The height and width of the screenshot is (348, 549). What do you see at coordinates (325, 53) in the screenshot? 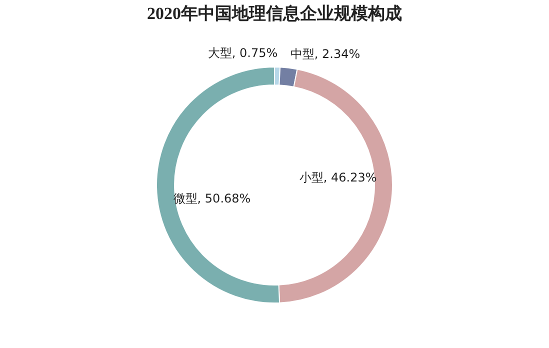
I see `slice-label: 中型, 2.34%` at bounding box center [325, 53].